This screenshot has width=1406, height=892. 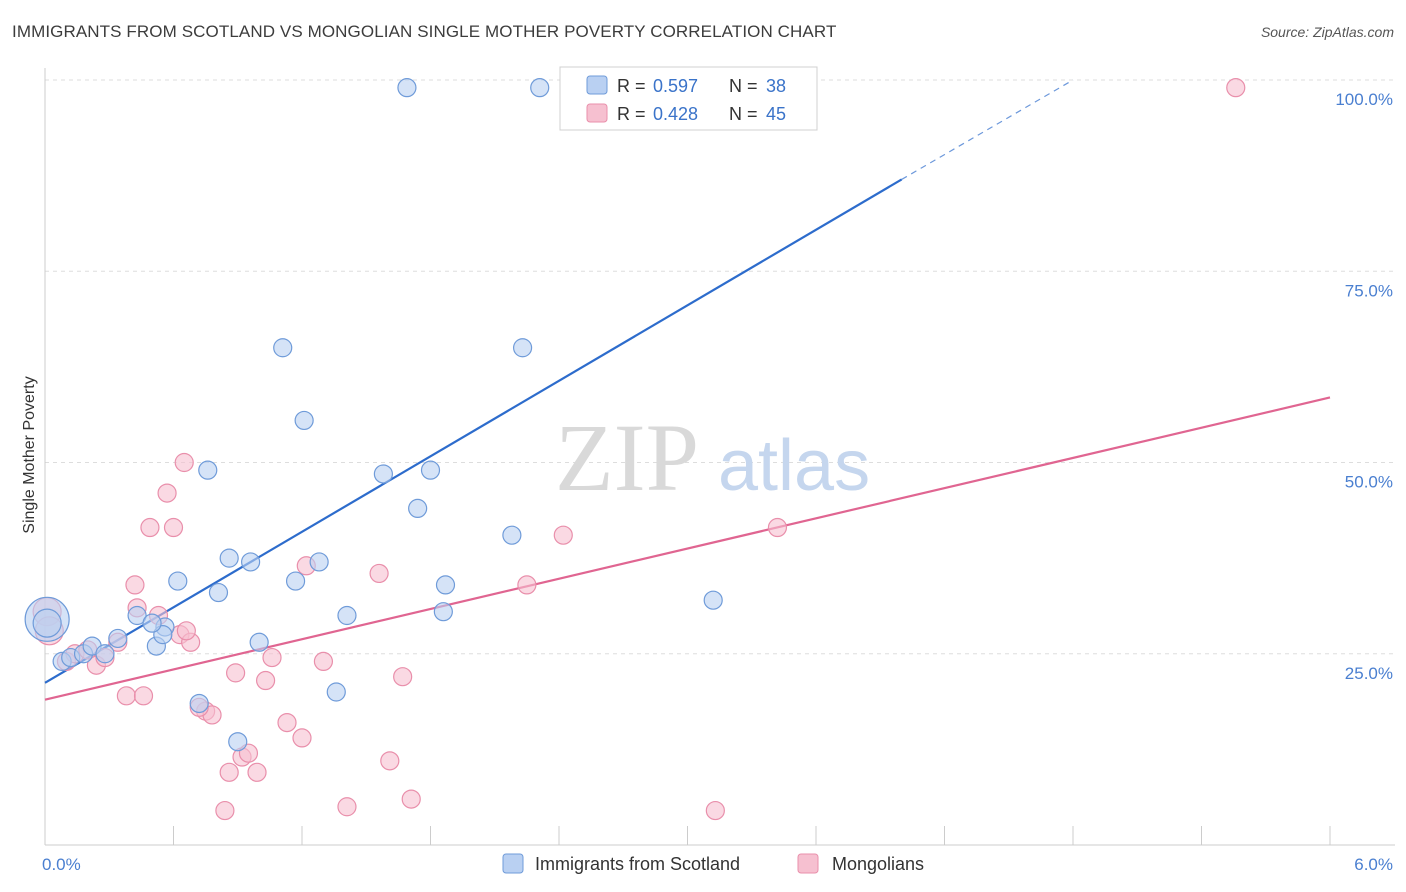 What do you see at coordinates (743, 114) in the screenshot?
I see `legend-n-label-pink: N =` at bounding box center [743, 114].